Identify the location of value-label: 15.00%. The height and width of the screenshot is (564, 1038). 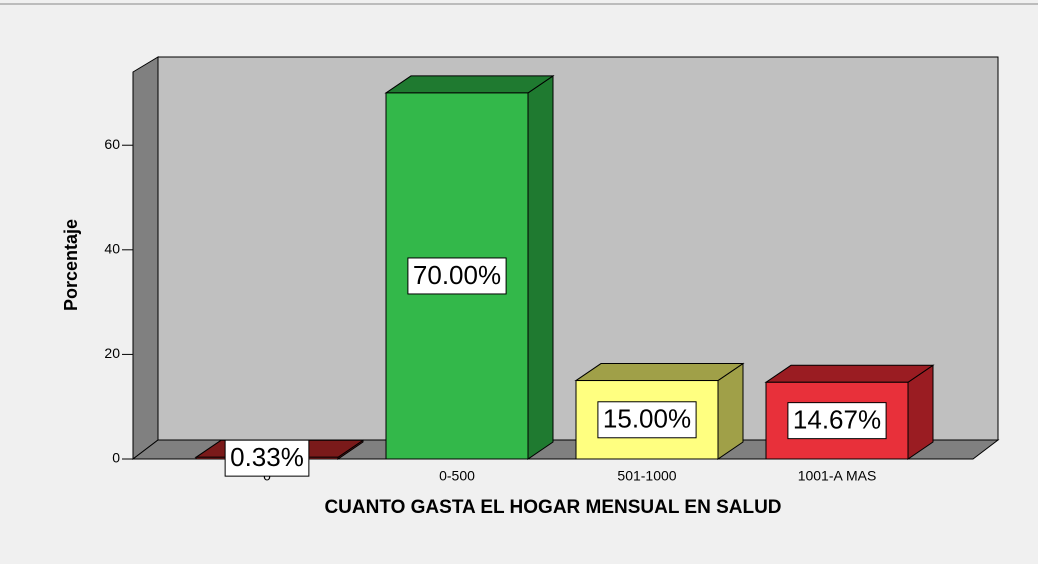
(647, 419).